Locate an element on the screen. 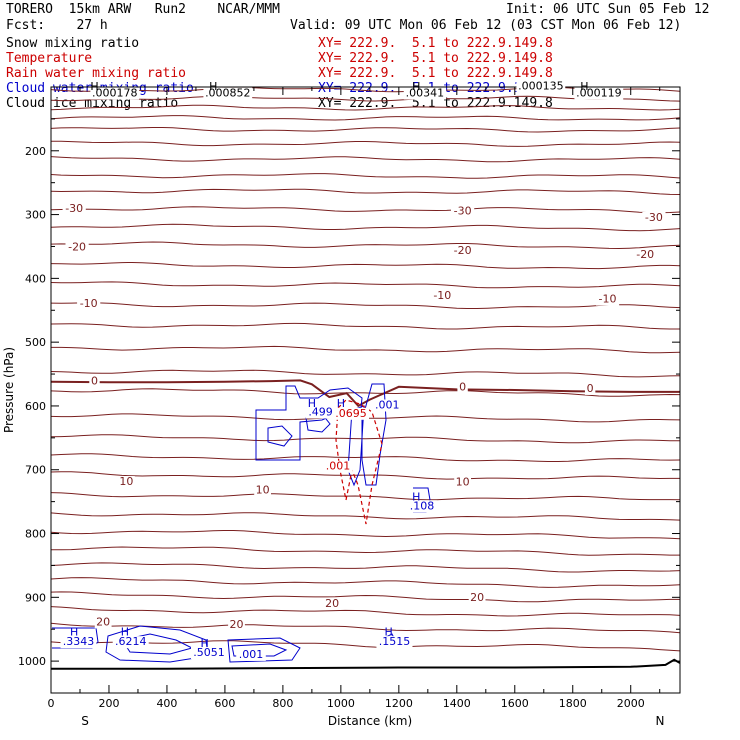  y-tick-label: 300 is located at coordinates (35, 215).